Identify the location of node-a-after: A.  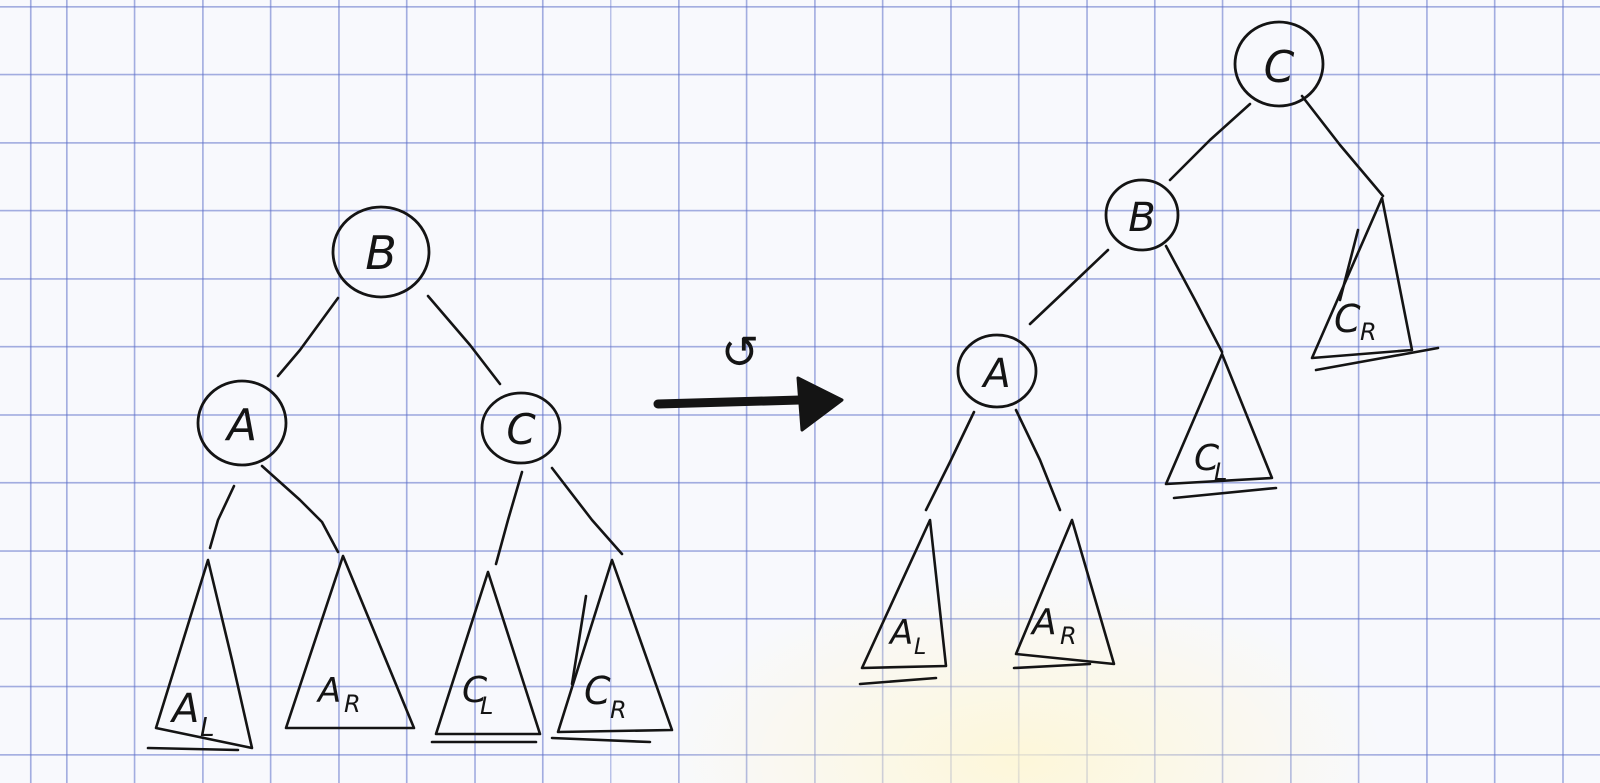
(997, 371).